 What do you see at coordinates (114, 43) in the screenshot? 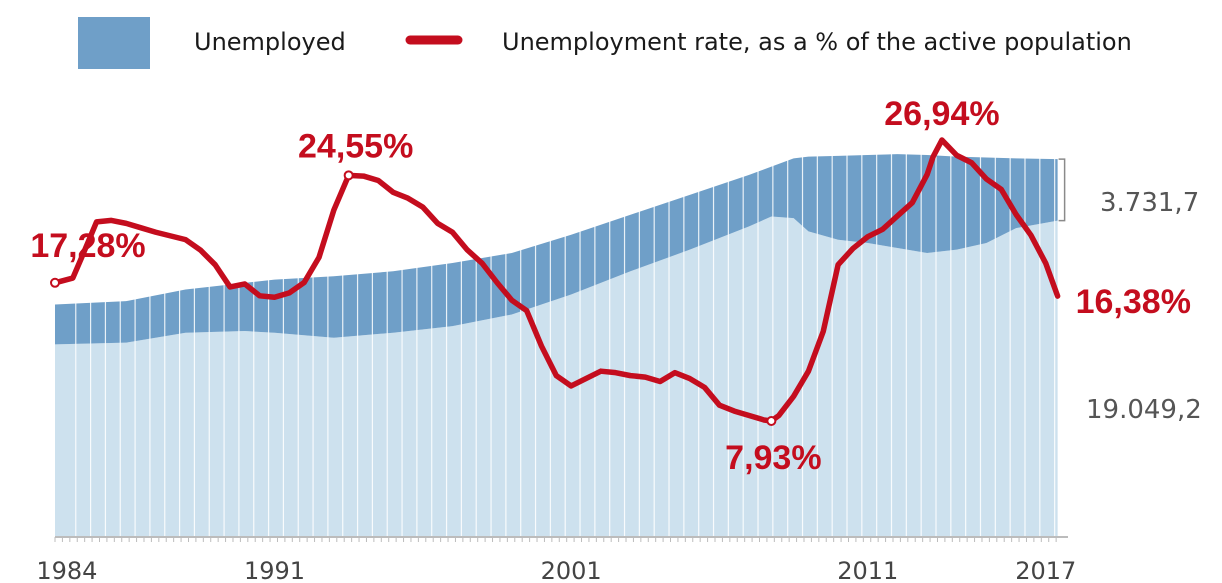
I see `legend-unemployed-swatch` at bounding box center [114, 43].